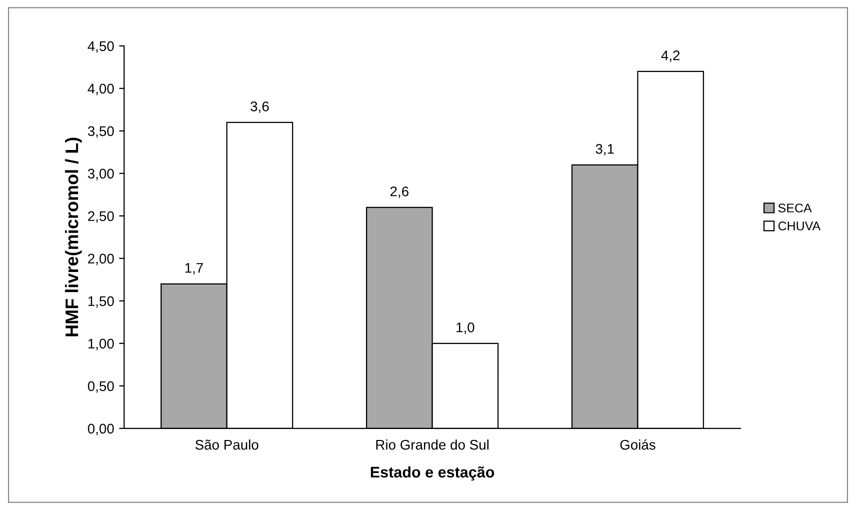  Describe the element at coordinates (101, 90) in the screenshot. I see `y-tick-label: 4,00` at that location.